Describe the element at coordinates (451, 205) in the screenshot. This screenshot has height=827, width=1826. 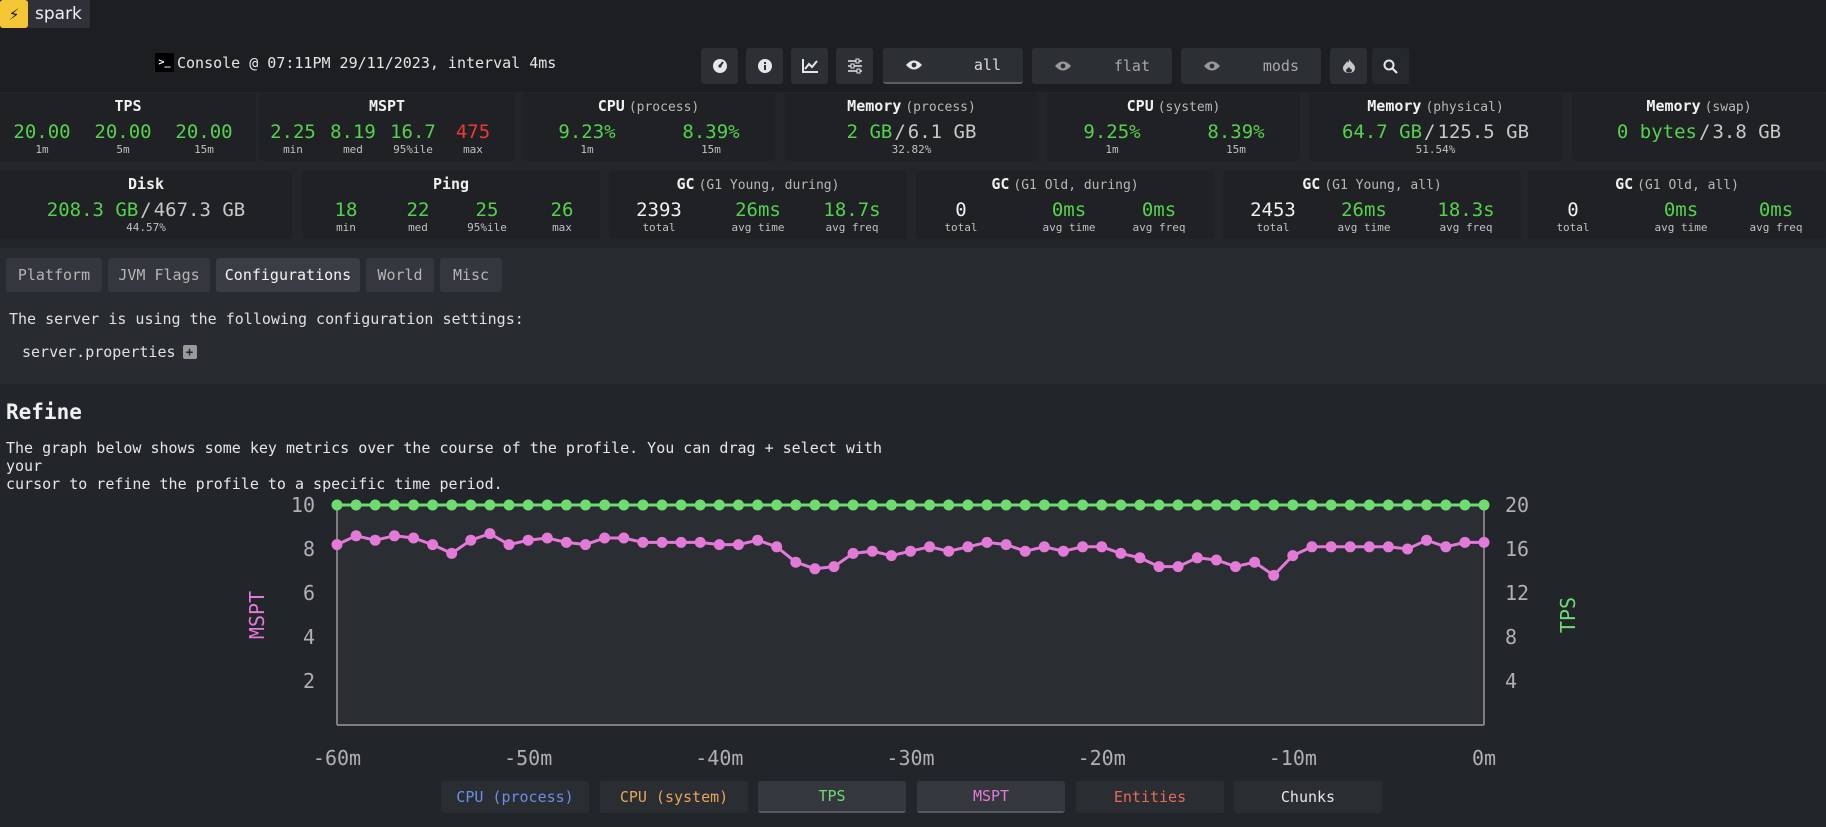
I see `ping-card: Ping 18 min 22 med 25 95%ile 26 max` at that location.